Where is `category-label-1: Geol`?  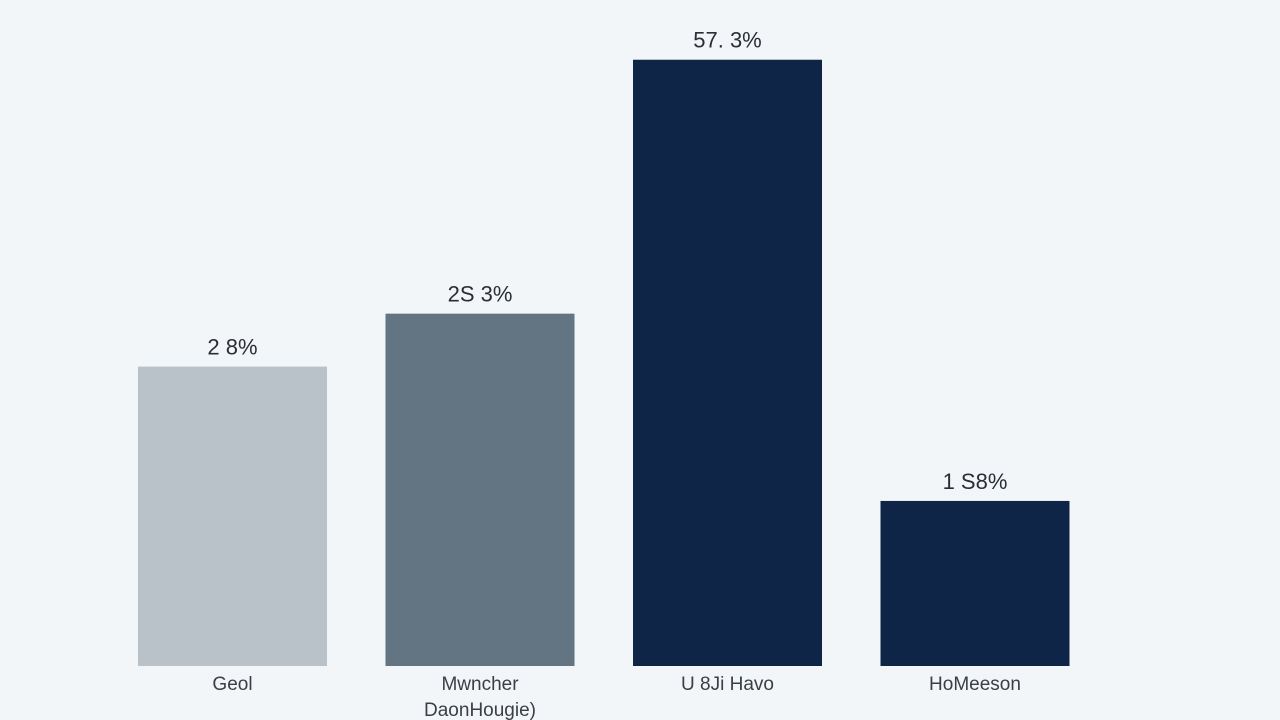 category-label-1: Geol is located at coordinates (232, 684).